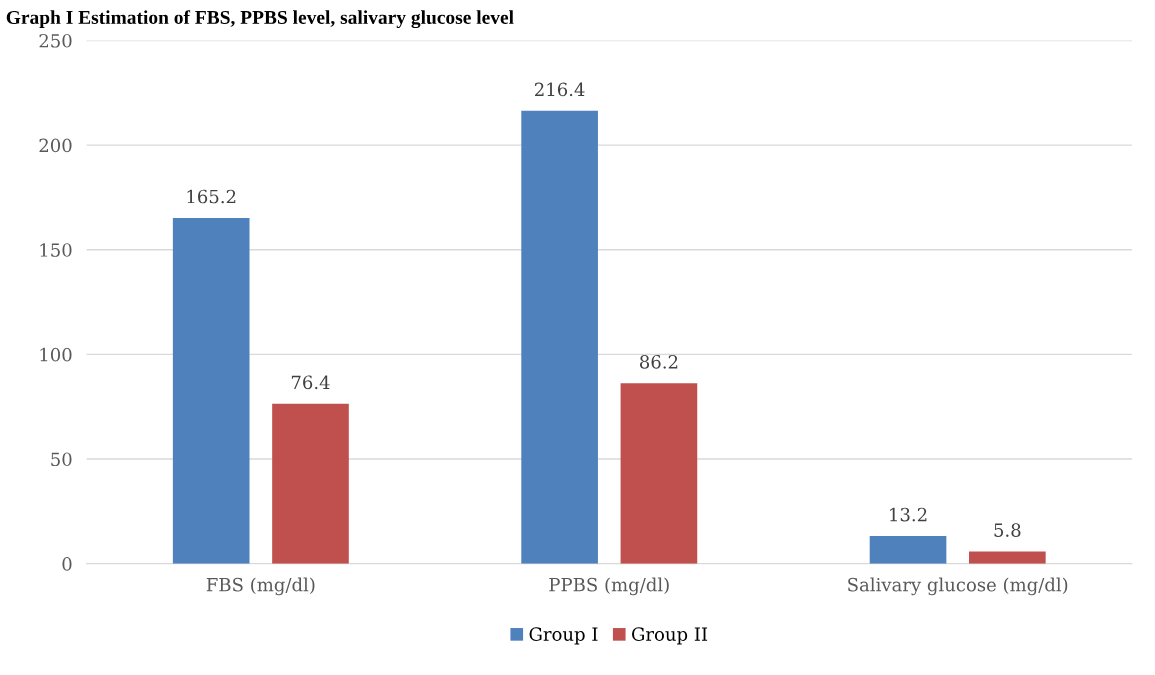  What do you see at coordinates (669, 636) in the screenshot?
I see `legend-label: Group II` at bounding box center [669, 636].